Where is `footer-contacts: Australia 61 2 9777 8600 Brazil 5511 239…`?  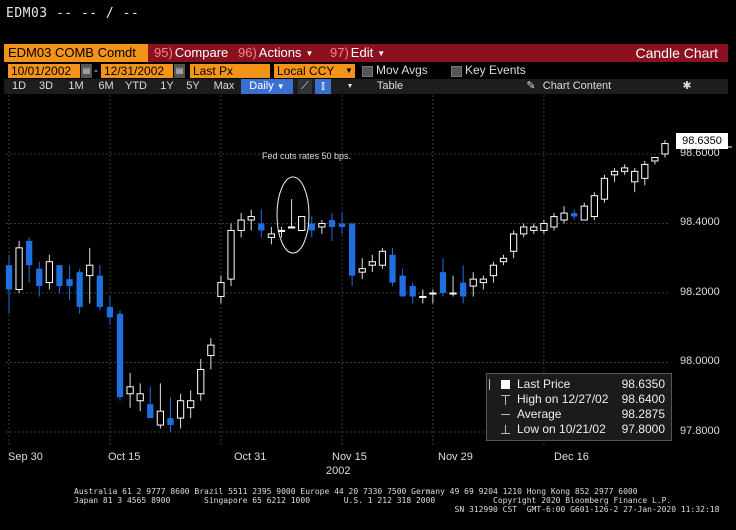
footer-contacts: Australia 61 2 9777 8600 Brazil 5511 239… is located at coordinates (397, 500).